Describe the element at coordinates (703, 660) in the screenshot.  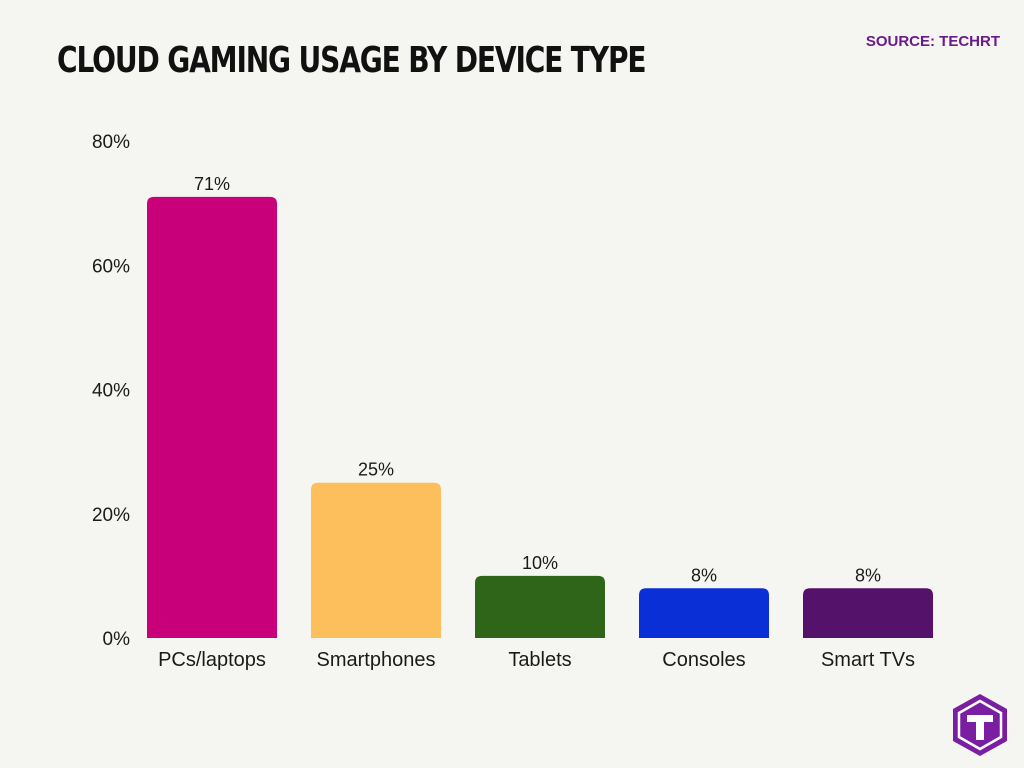
I see `x-category-label: Consoles` at that location.